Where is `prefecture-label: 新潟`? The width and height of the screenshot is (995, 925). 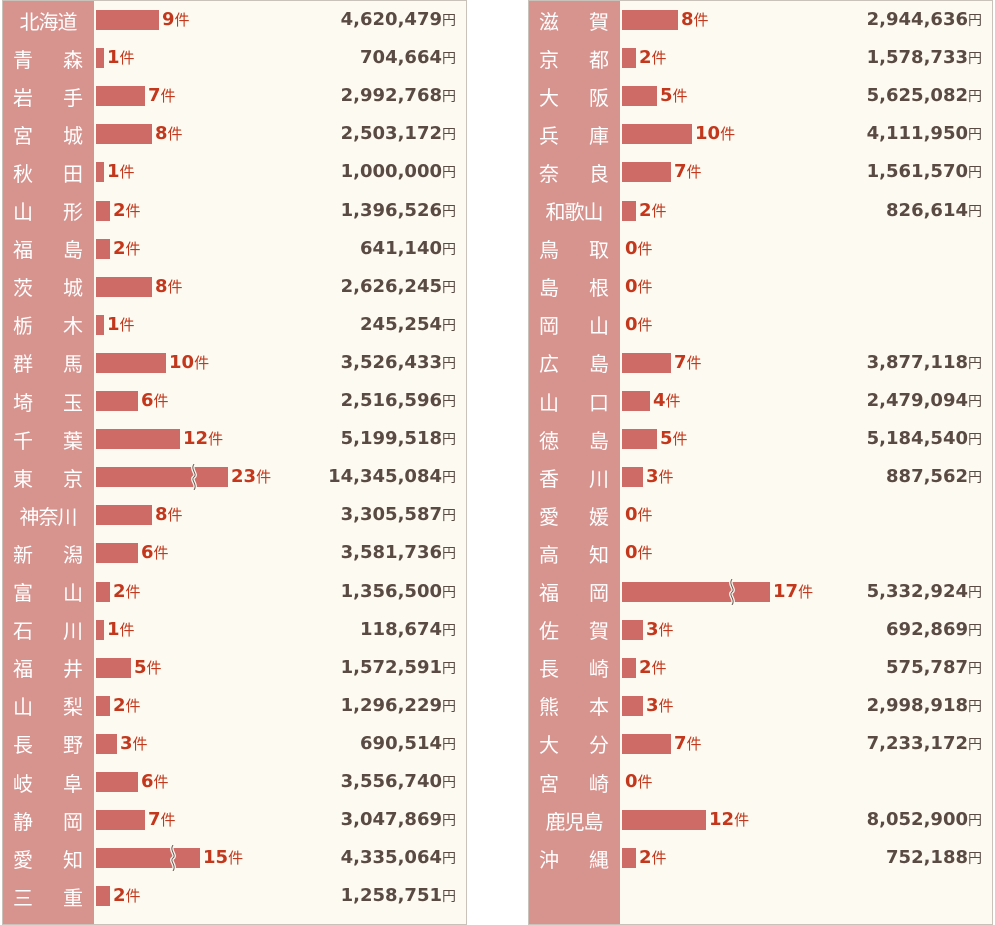
prefecture-label: 新潟 is located at coordinates (48, 554).